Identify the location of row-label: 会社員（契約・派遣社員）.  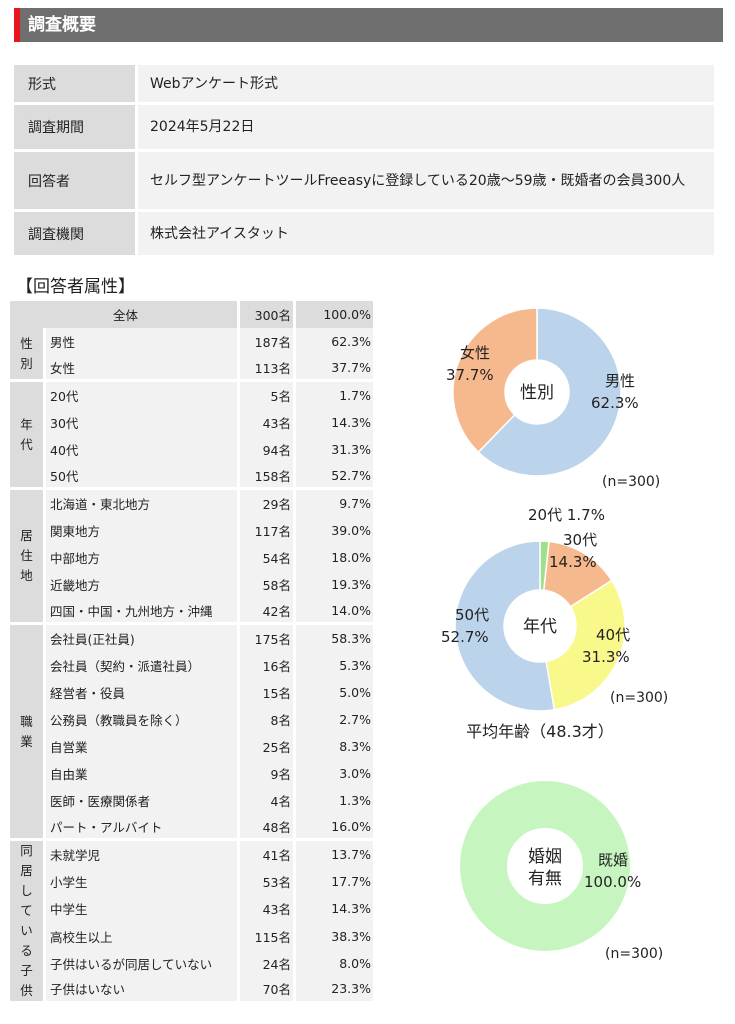
(141, 665).